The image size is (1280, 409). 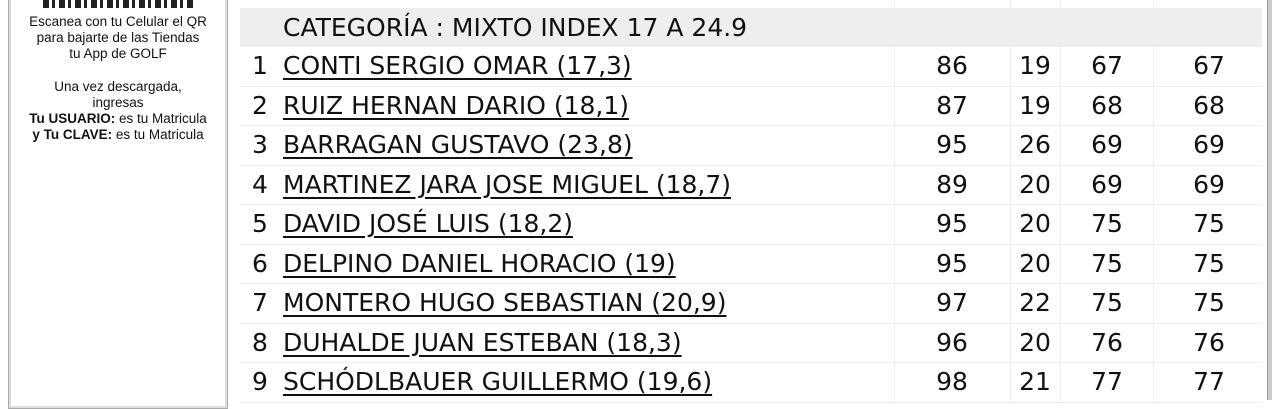 What do you see at coordinates (428, 223) in the screenshot?
I see `player-link: DAVID JOSÉ LUIS (18,2)` at bounding box center [428, 223].